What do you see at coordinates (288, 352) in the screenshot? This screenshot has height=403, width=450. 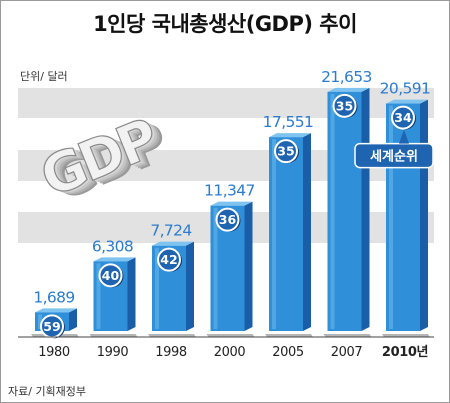 I see `x-tick-label: 2005` at bounding box center [288, 352].